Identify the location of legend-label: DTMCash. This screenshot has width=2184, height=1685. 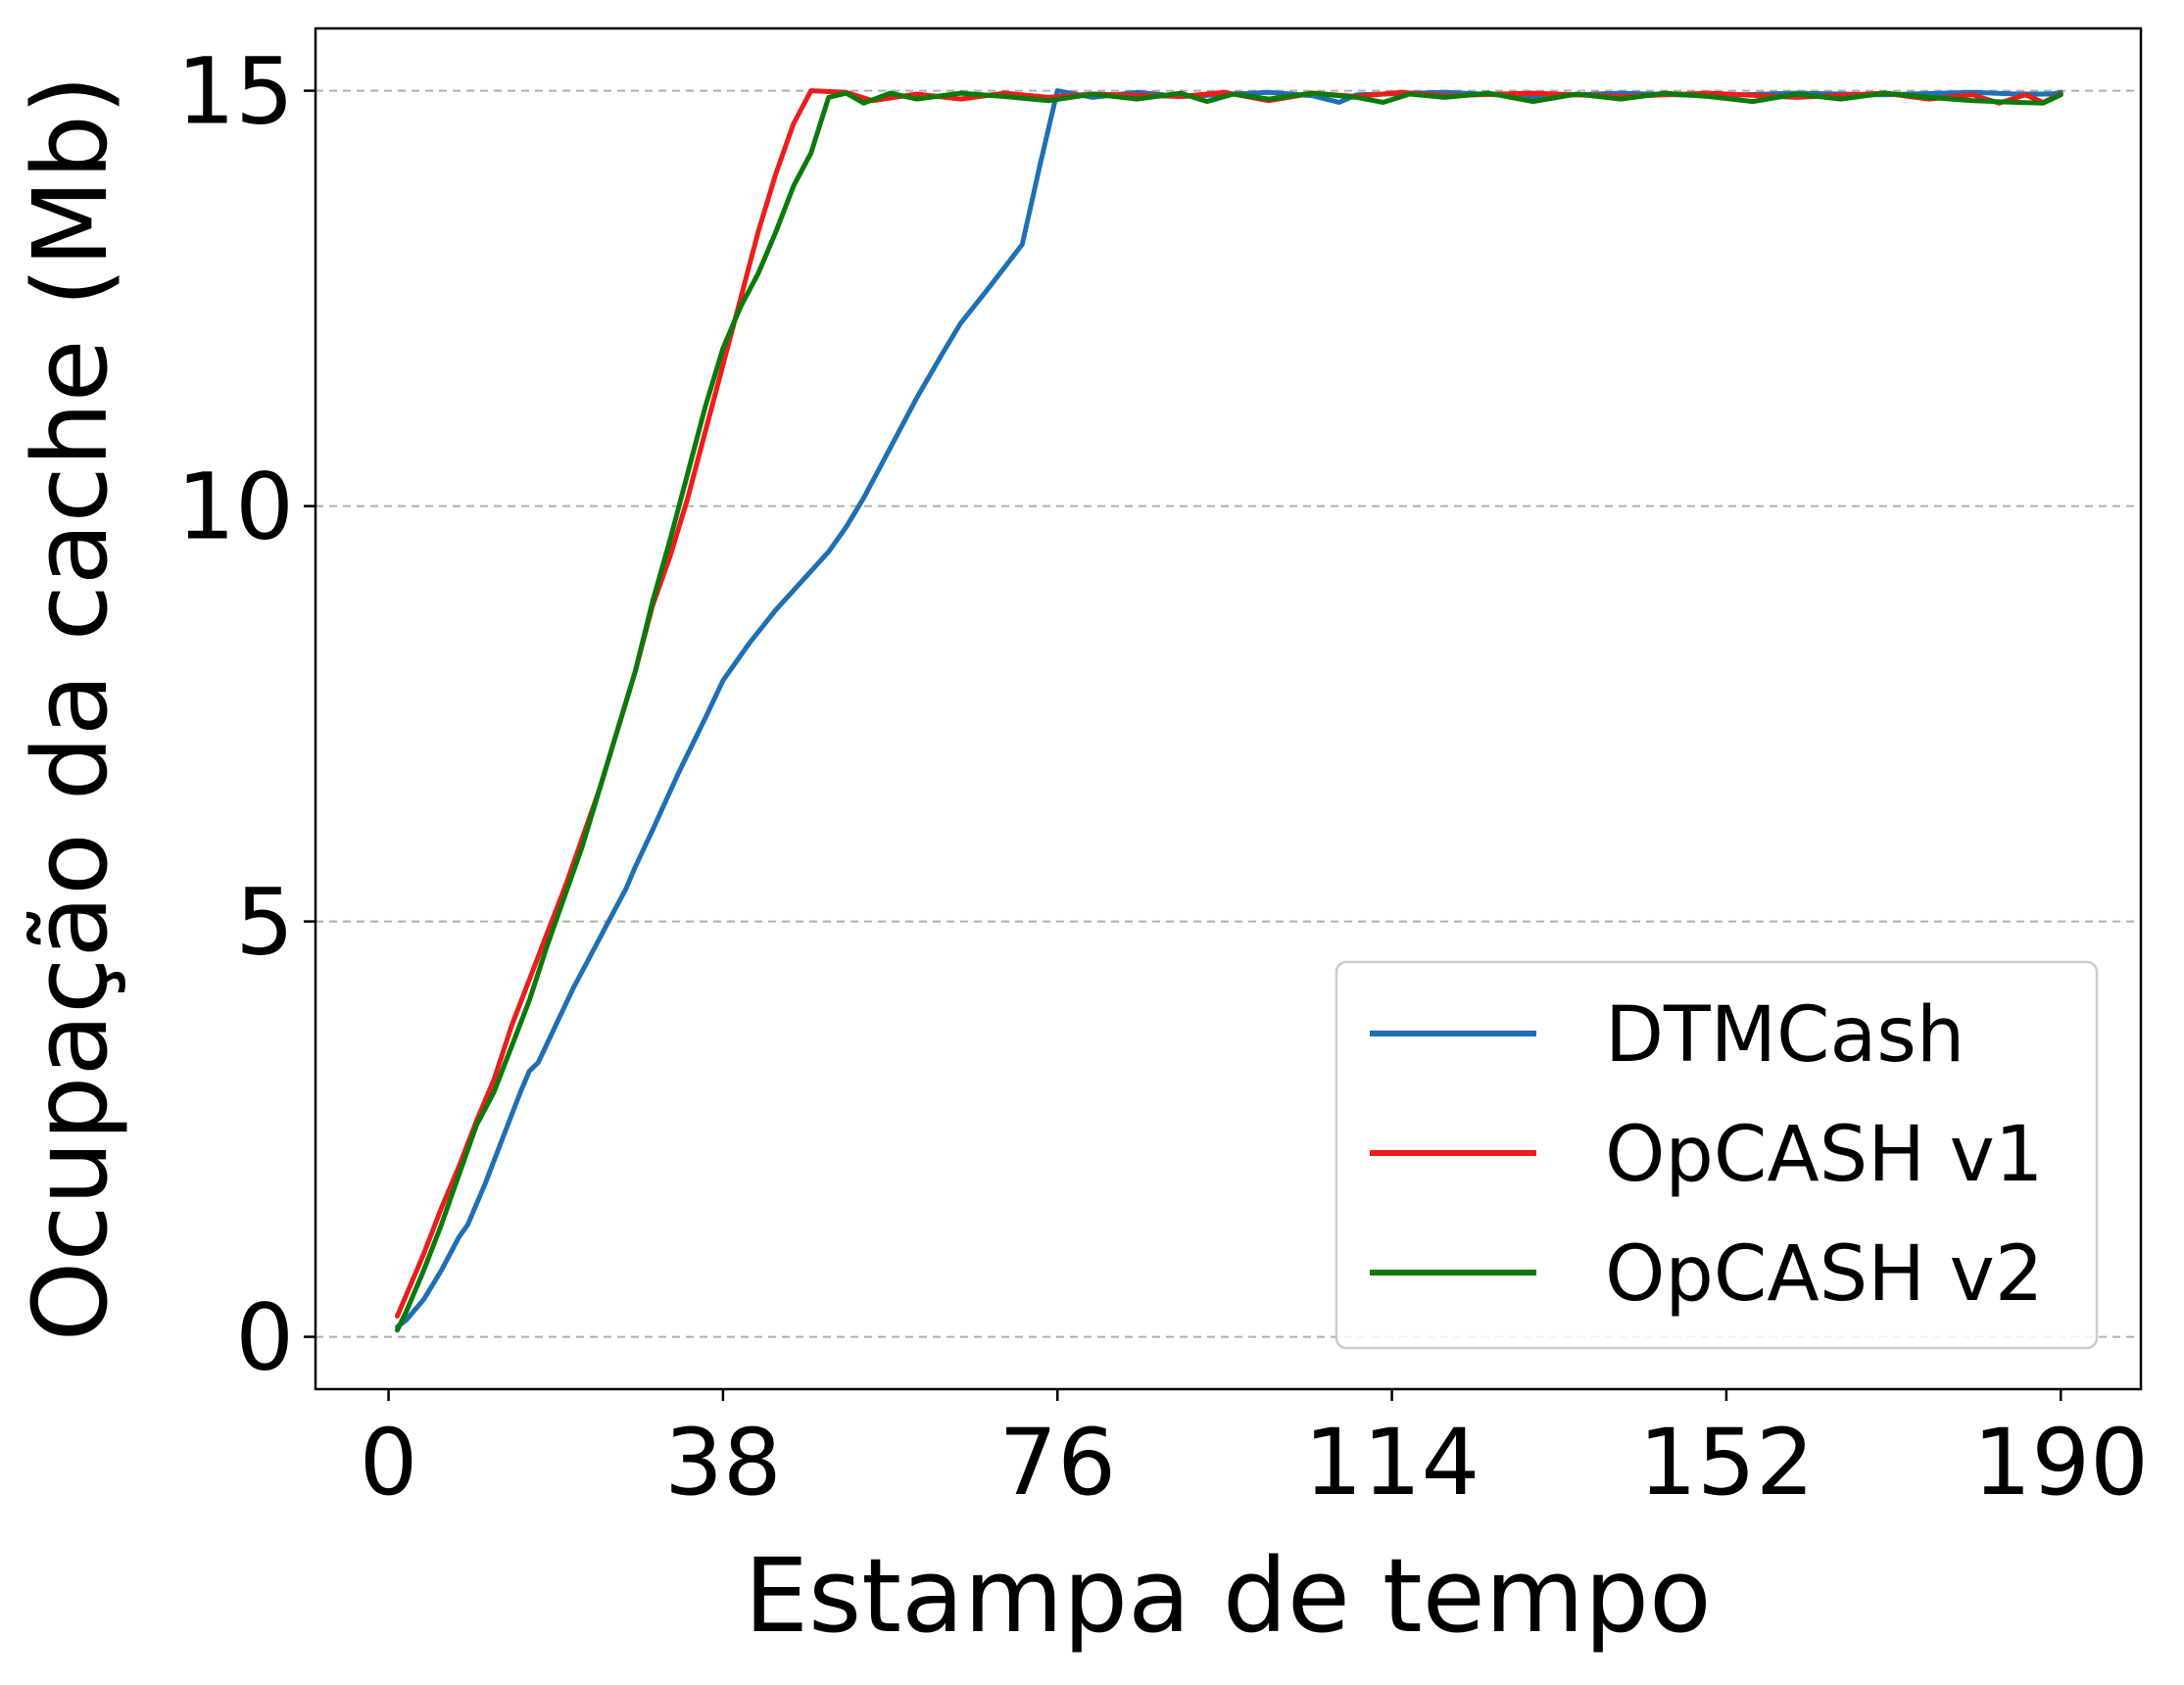
(1785, 1035).